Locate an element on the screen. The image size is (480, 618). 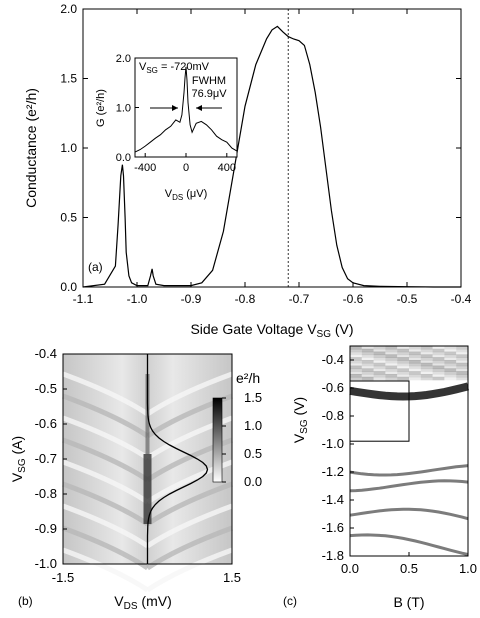
inset-annotation-line2: 76.9μV is located at coordinates (209, 94).